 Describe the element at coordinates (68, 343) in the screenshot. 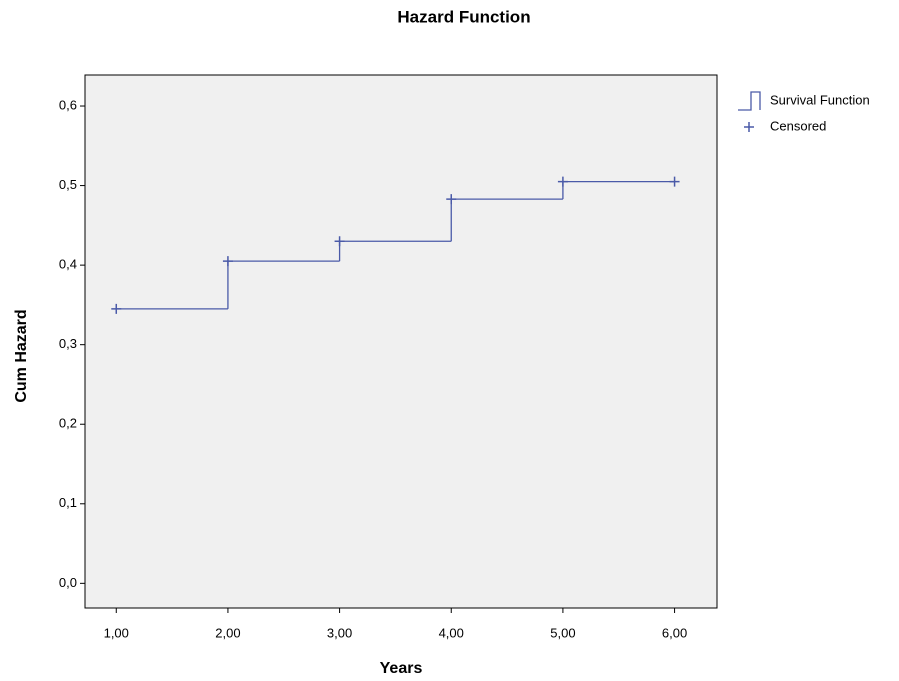

I see `y-tick-label: 0,3` at that location.